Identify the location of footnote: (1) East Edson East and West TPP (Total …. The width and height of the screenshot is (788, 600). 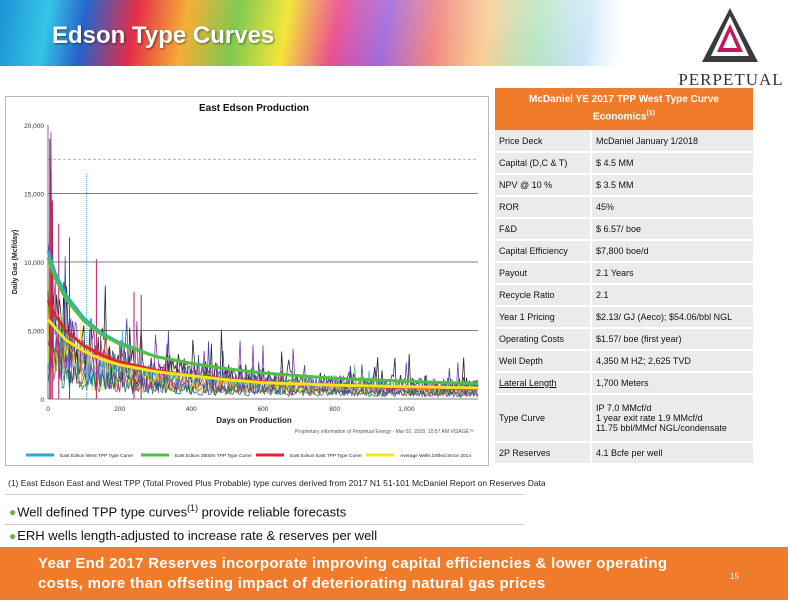
(277, 483).